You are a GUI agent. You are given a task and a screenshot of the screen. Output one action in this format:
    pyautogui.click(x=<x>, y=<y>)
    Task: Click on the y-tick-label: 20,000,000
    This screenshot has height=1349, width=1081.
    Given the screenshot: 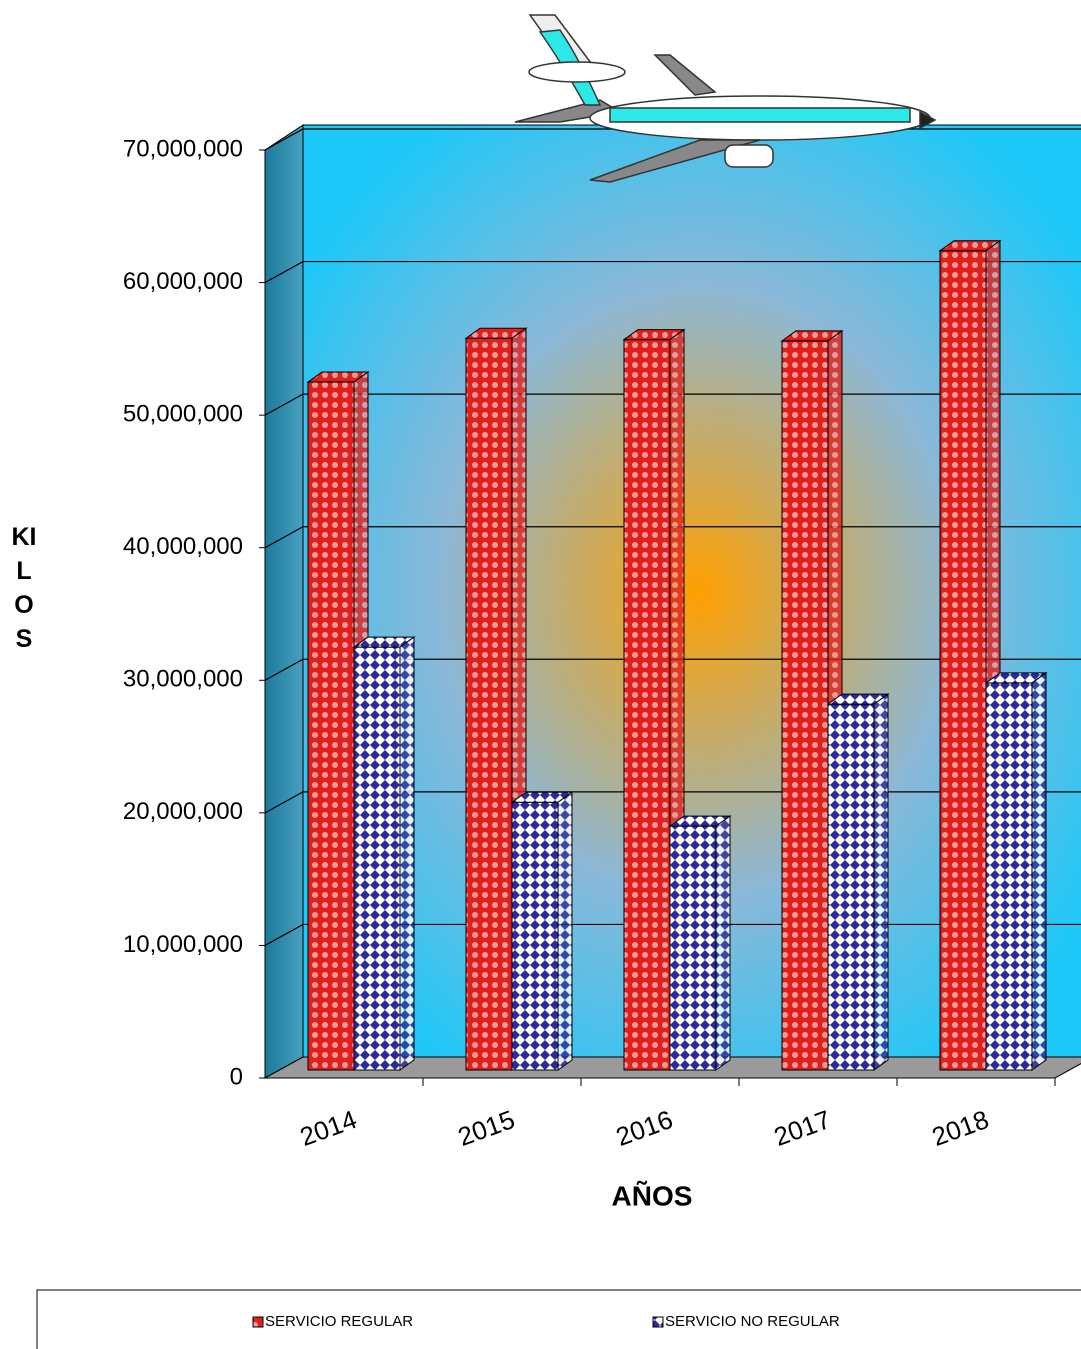 What is the action you would take?
    pyautogui.click(x=183, y=811)
    